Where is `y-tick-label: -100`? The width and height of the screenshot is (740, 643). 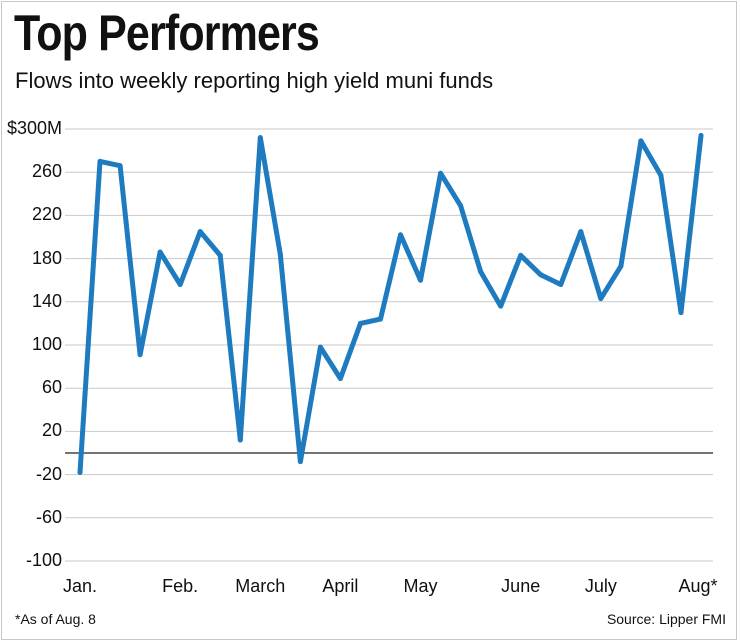 y-tick-label: -100 is located at coordinates (43, 560).